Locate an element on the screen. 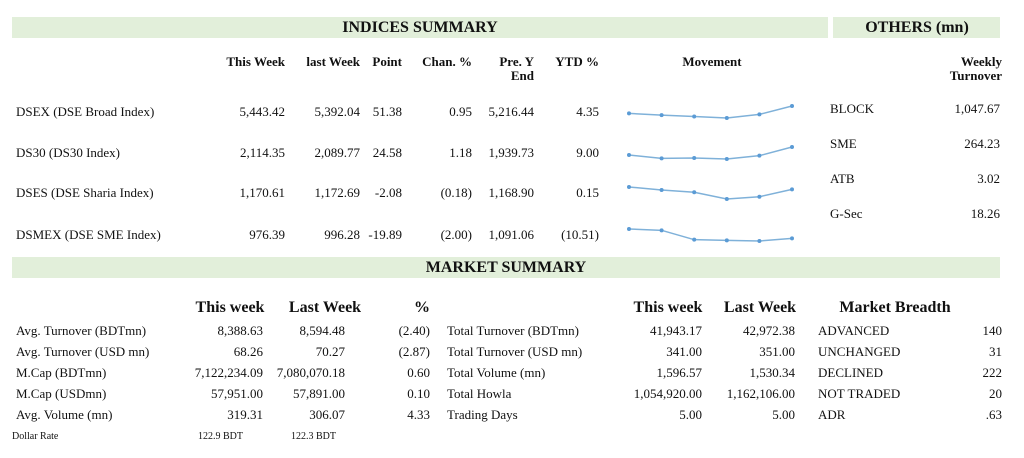 This screenshot has height=458, width=1024. section-title: OTHERS (mn) is located at coordinates (917, 27).